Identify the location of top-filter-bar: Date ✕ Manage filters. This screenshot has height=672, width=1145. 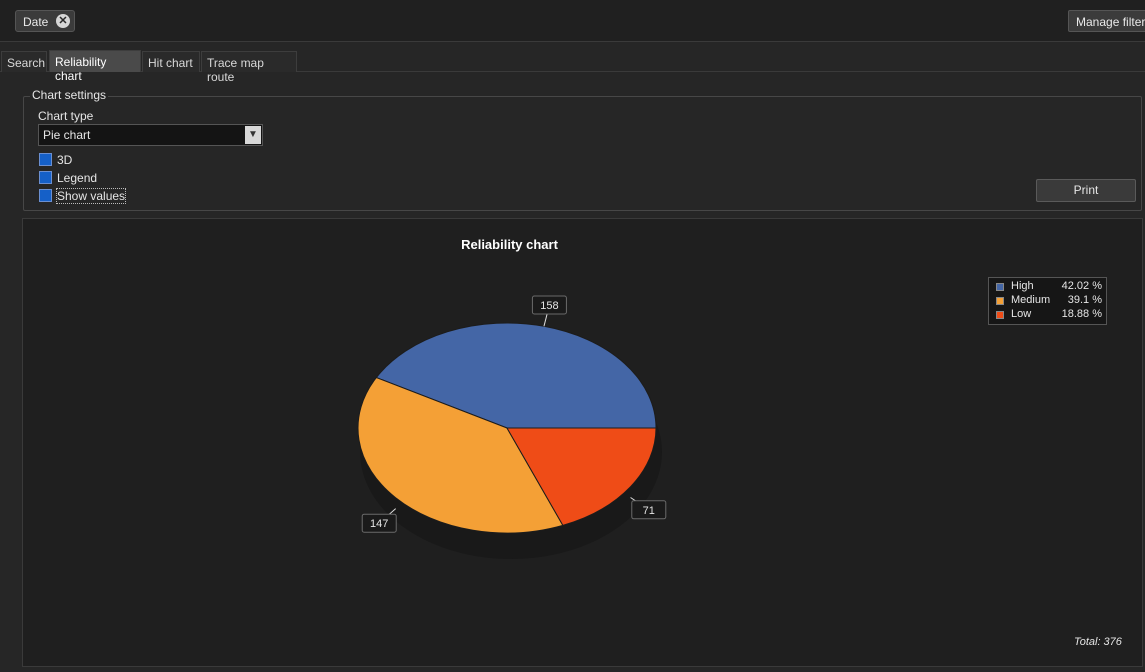
(572, 21).